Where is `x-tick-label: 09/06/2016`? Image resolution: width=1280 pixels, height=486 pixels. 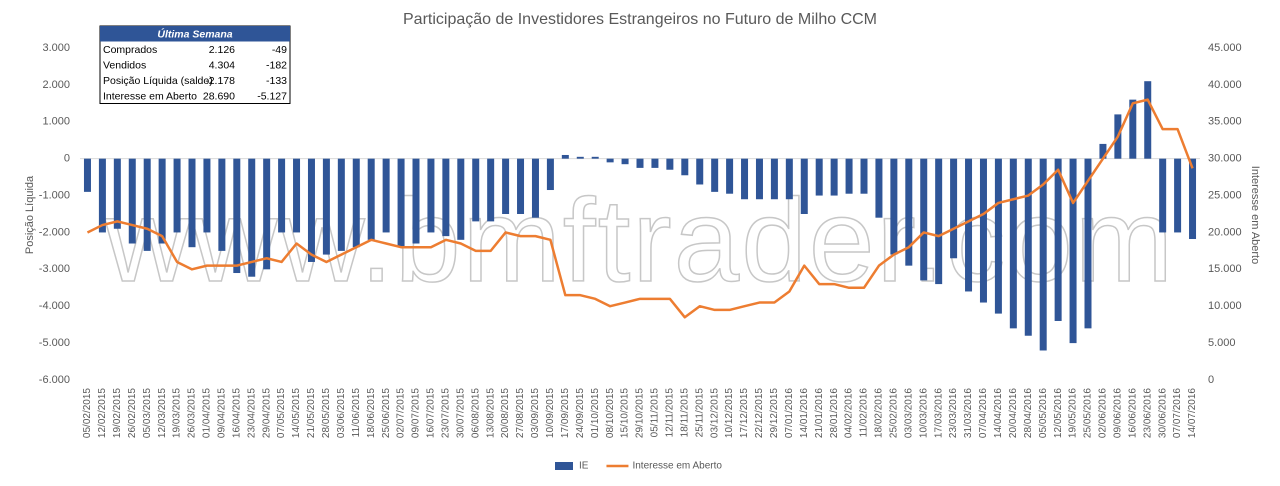
x-tick-label: 09/06/2016 is located at coordinates (1118, 413).